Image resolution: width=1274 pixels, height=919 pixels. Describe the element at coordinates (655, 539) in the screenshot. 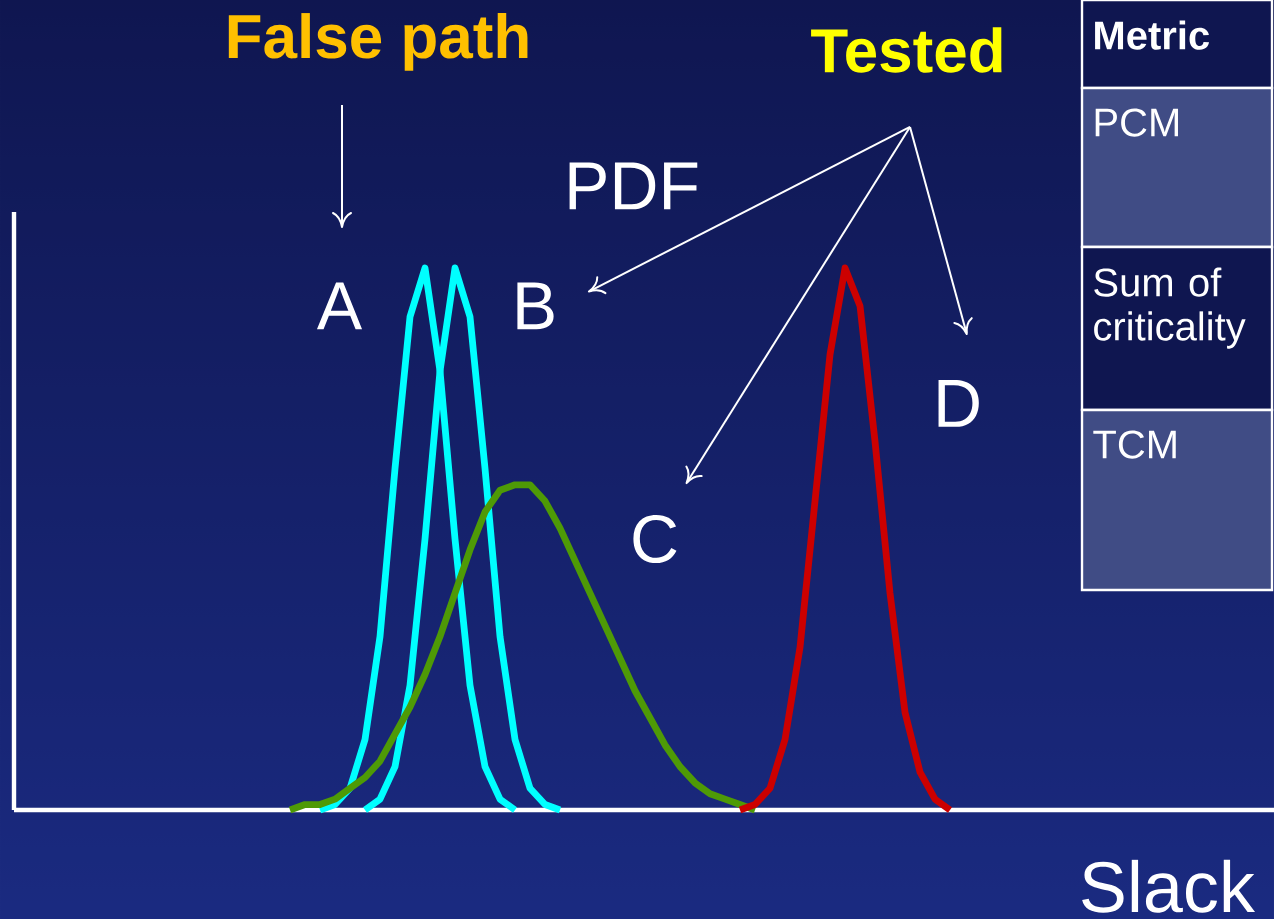

I see `series-label: C` at that location.